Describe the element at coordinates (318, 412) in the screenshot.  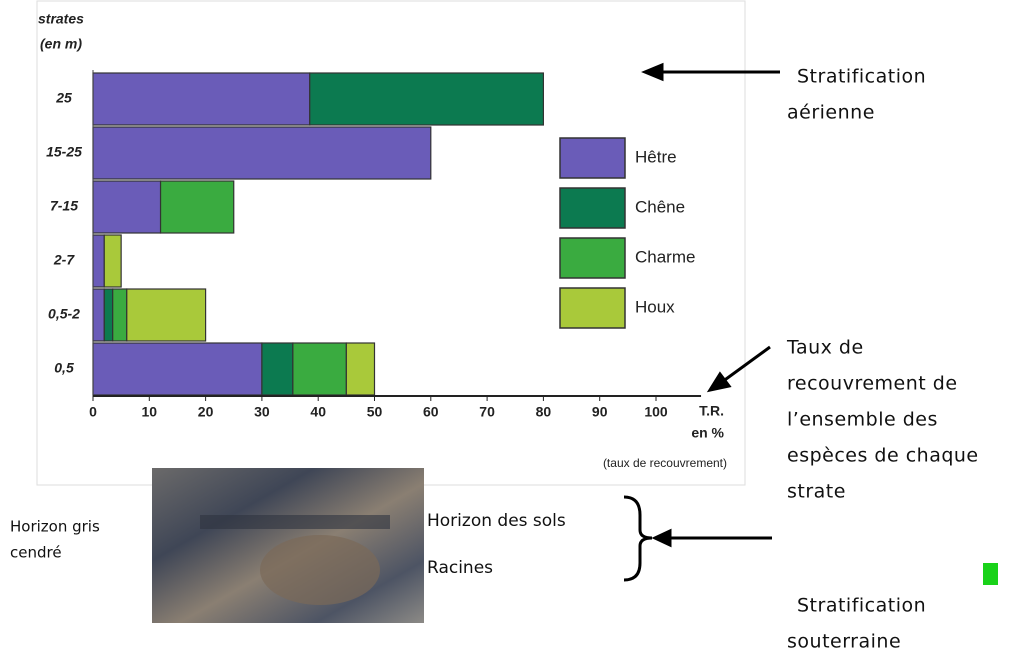
I see `x-tick-label: 40` at that location.